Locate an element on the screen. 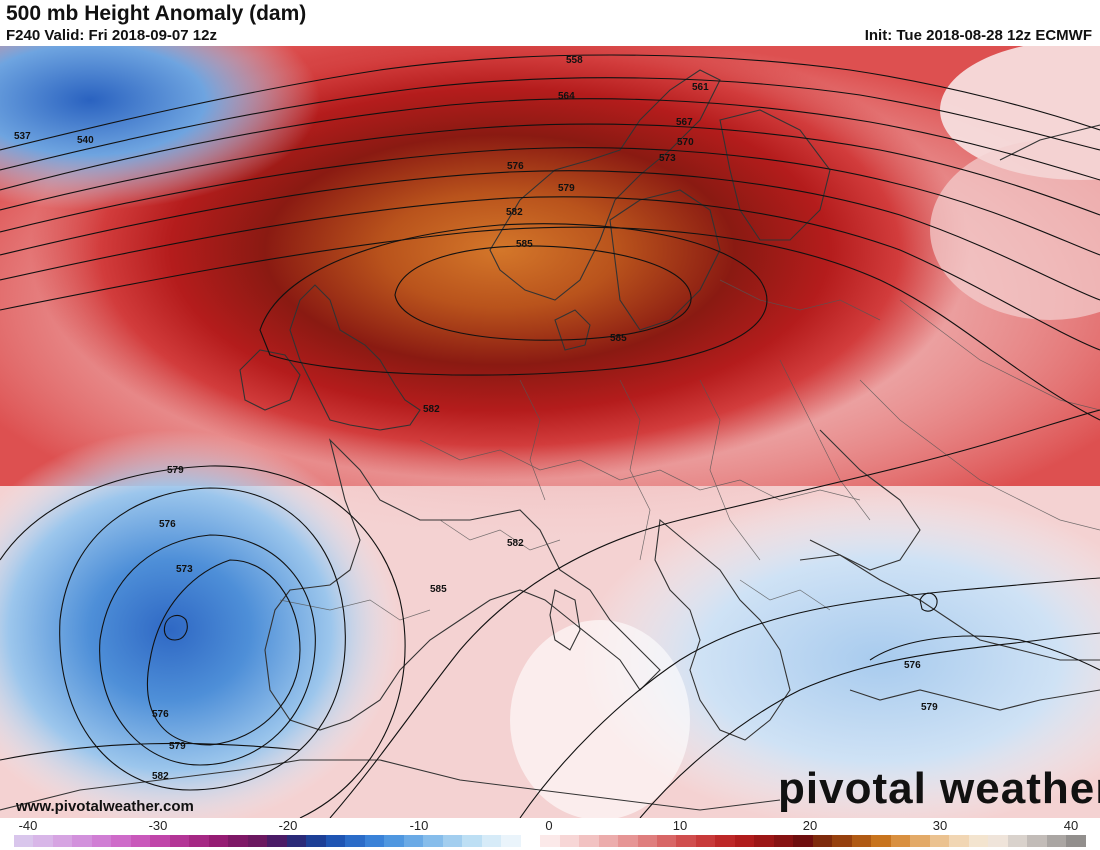 This screenshot has width=1100, height=850. colorbar-swatches is located at coordinates (550, 841).